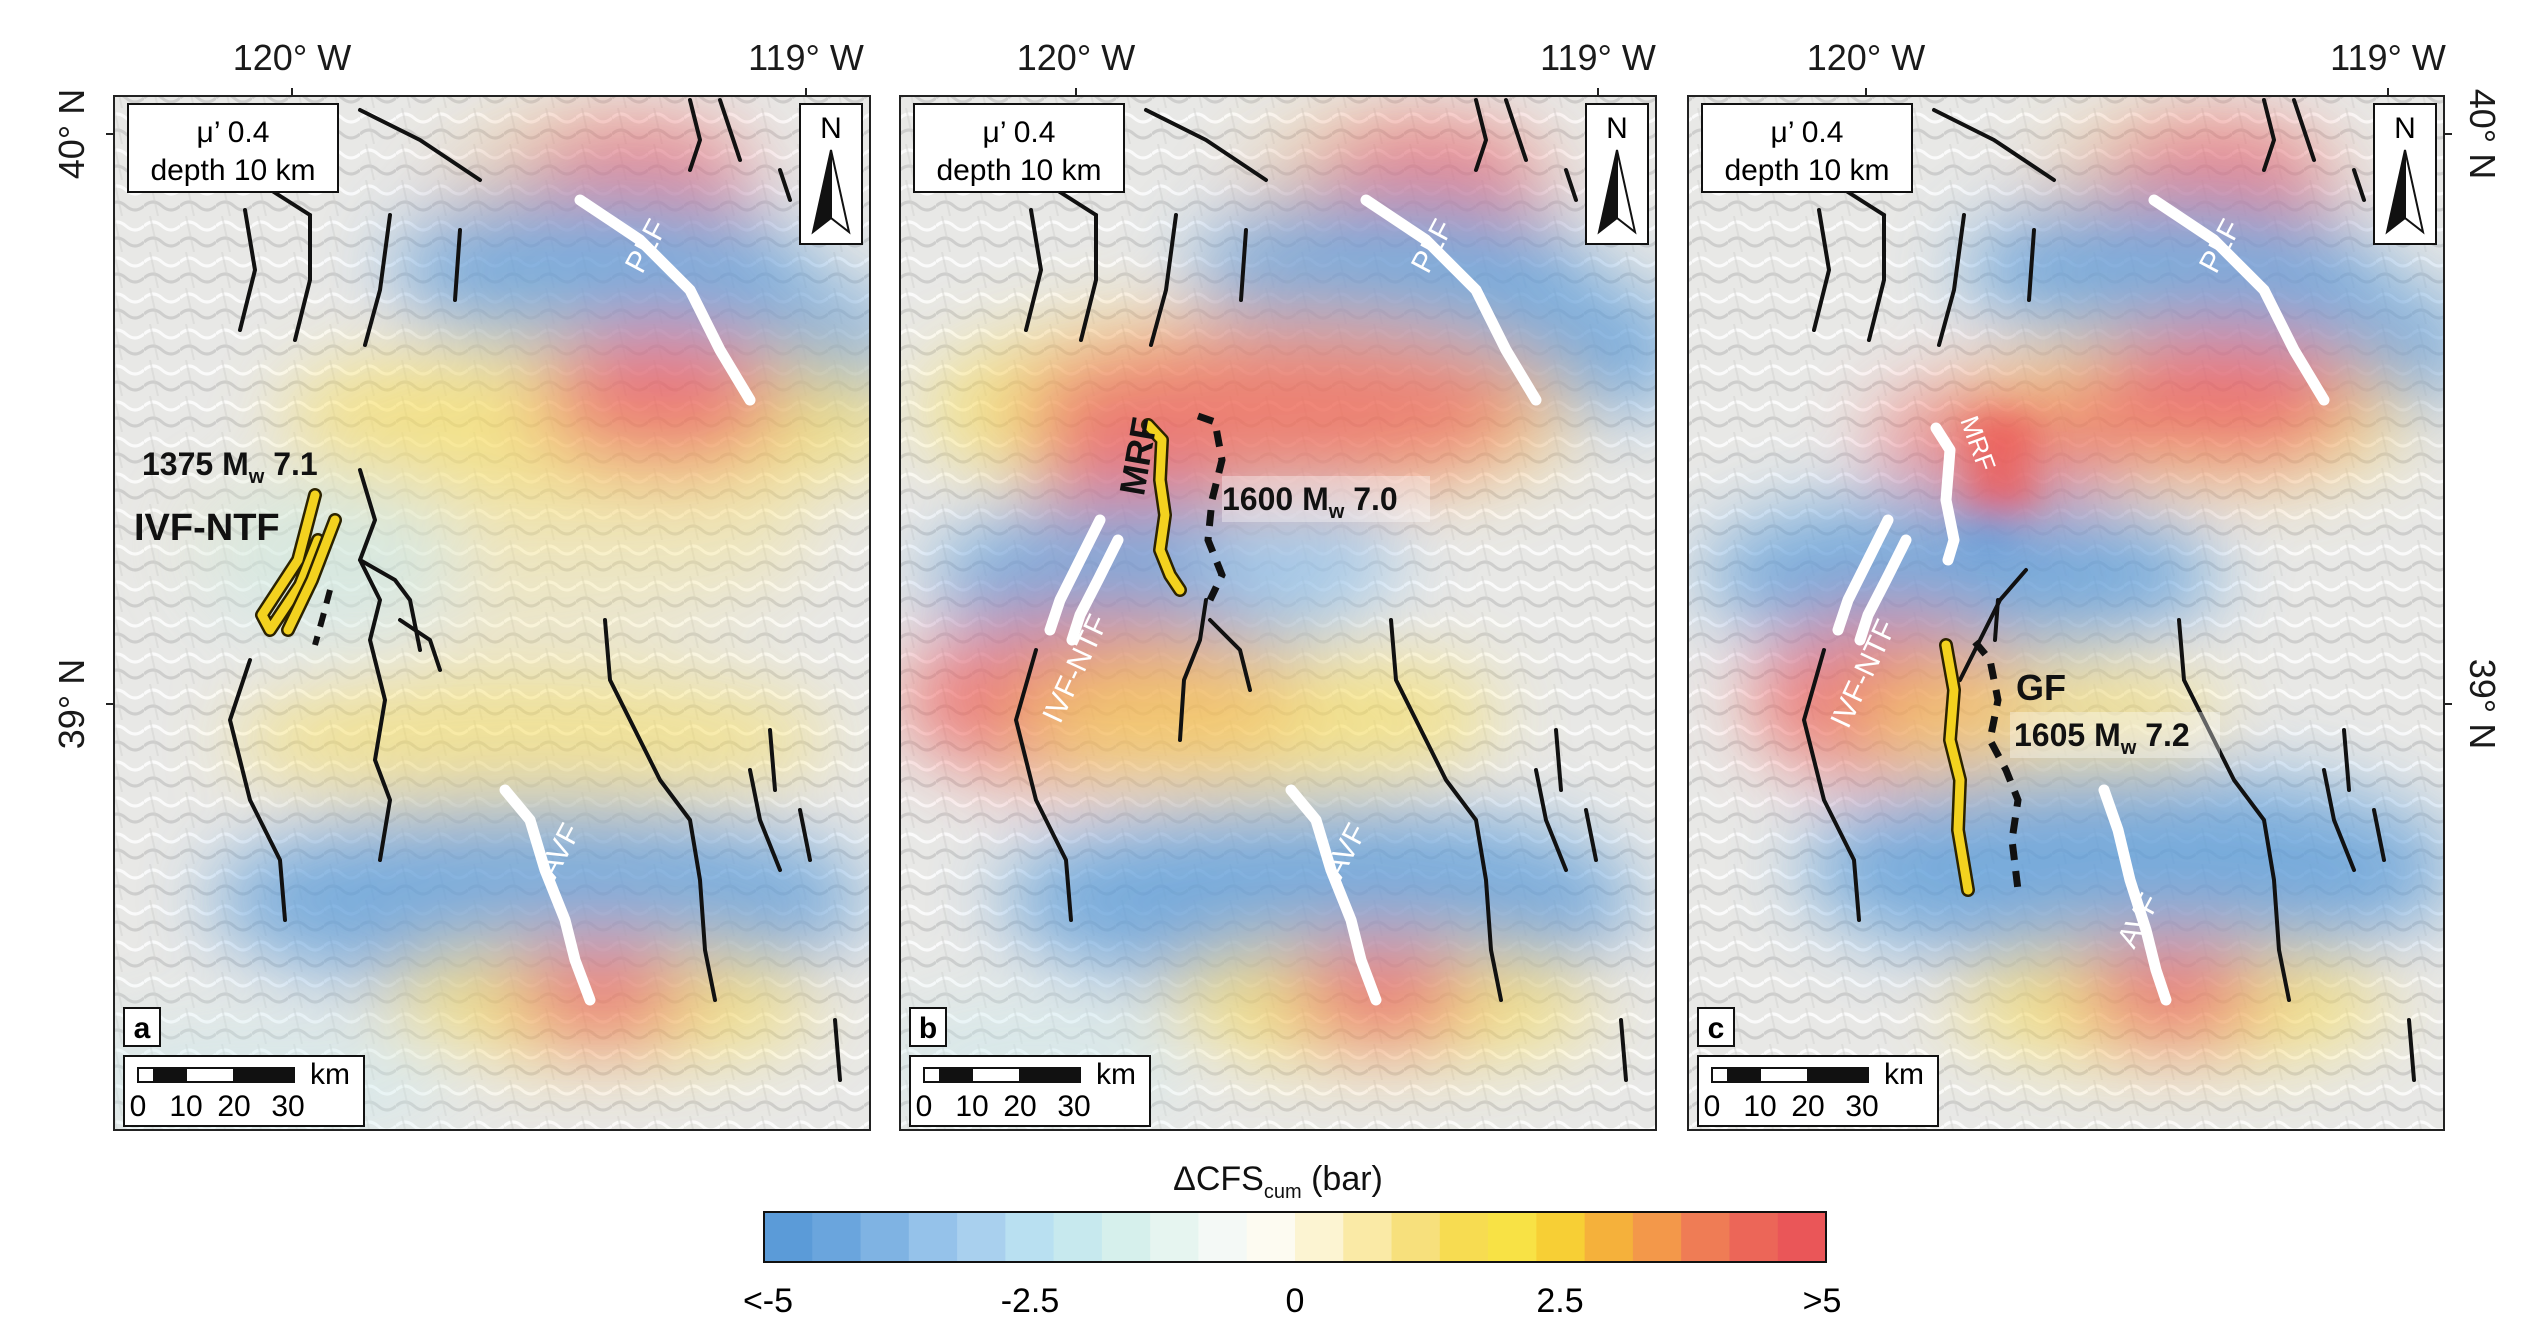 The width and height of the screenshot is (2542, 1336). I want to click on lon-label-b-left: 120° W, so click(1076, 57).